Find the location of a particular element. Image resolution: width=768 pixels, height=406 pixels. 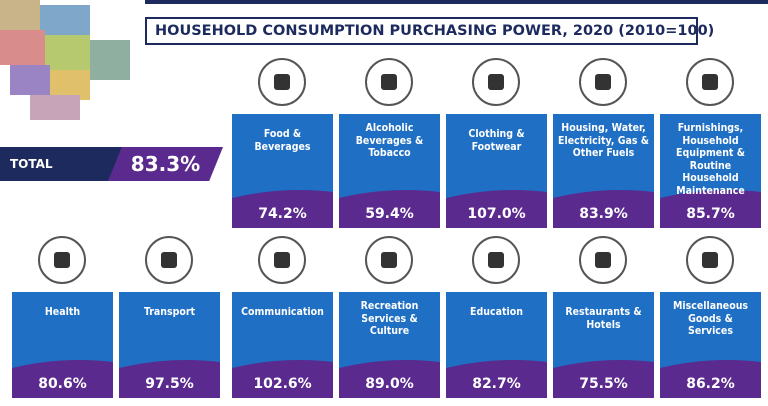

label-line: Beverages & is located at coordinates (389, 140).